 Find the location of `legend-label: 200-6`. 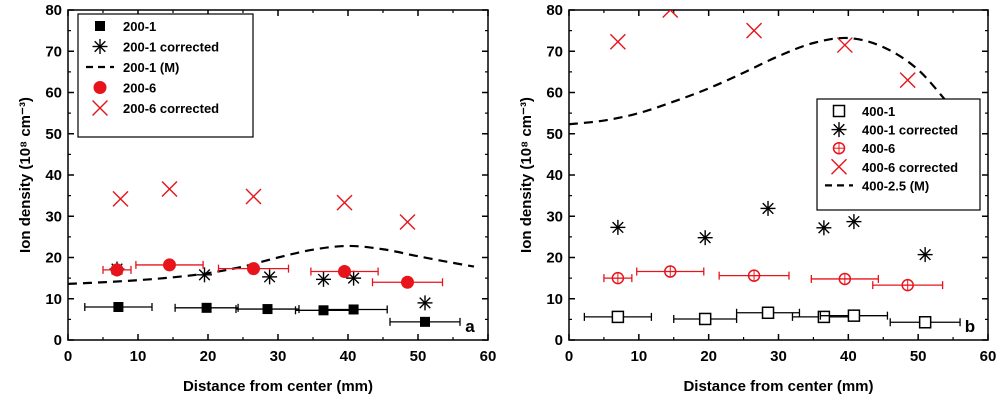

legend-label: 200-6 is located at coordinates (139, 88).